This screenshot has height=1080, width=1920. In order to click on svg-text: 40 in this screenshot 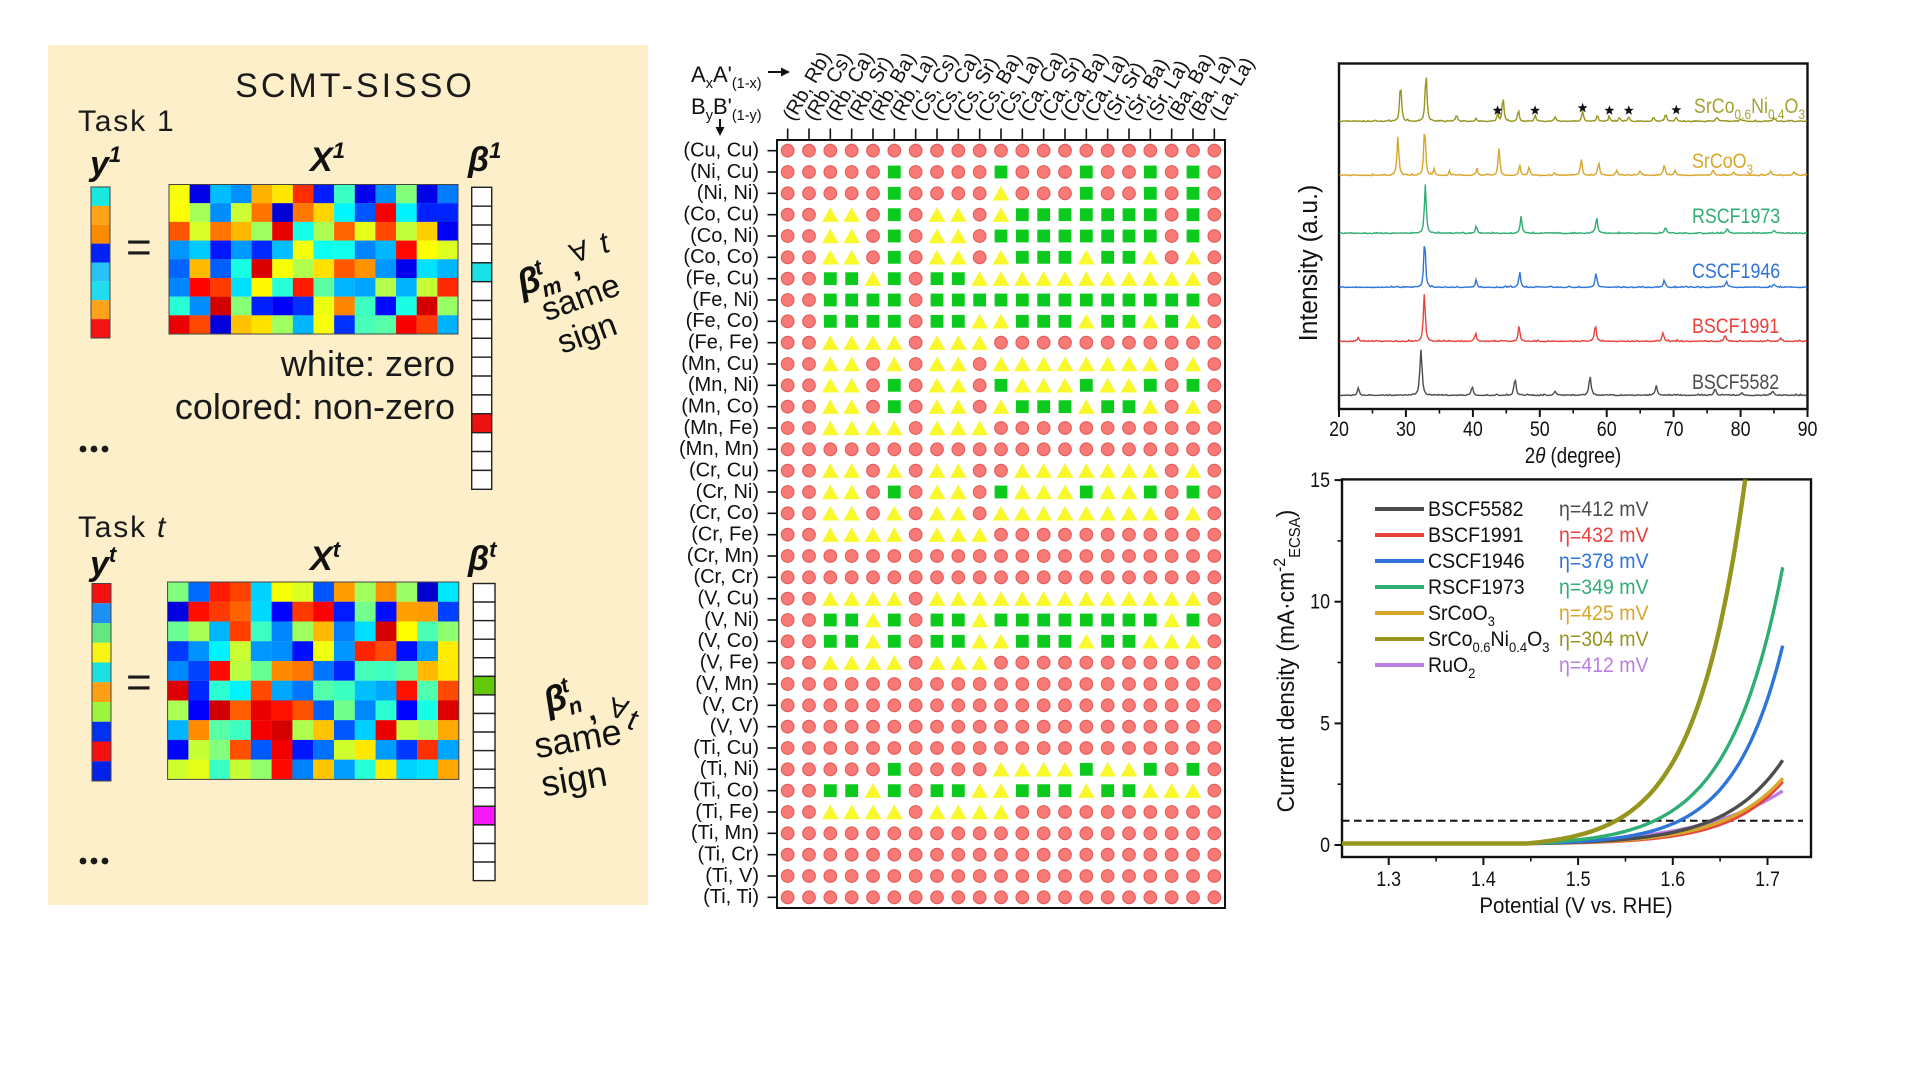, I will do `click(1473, 430)`.